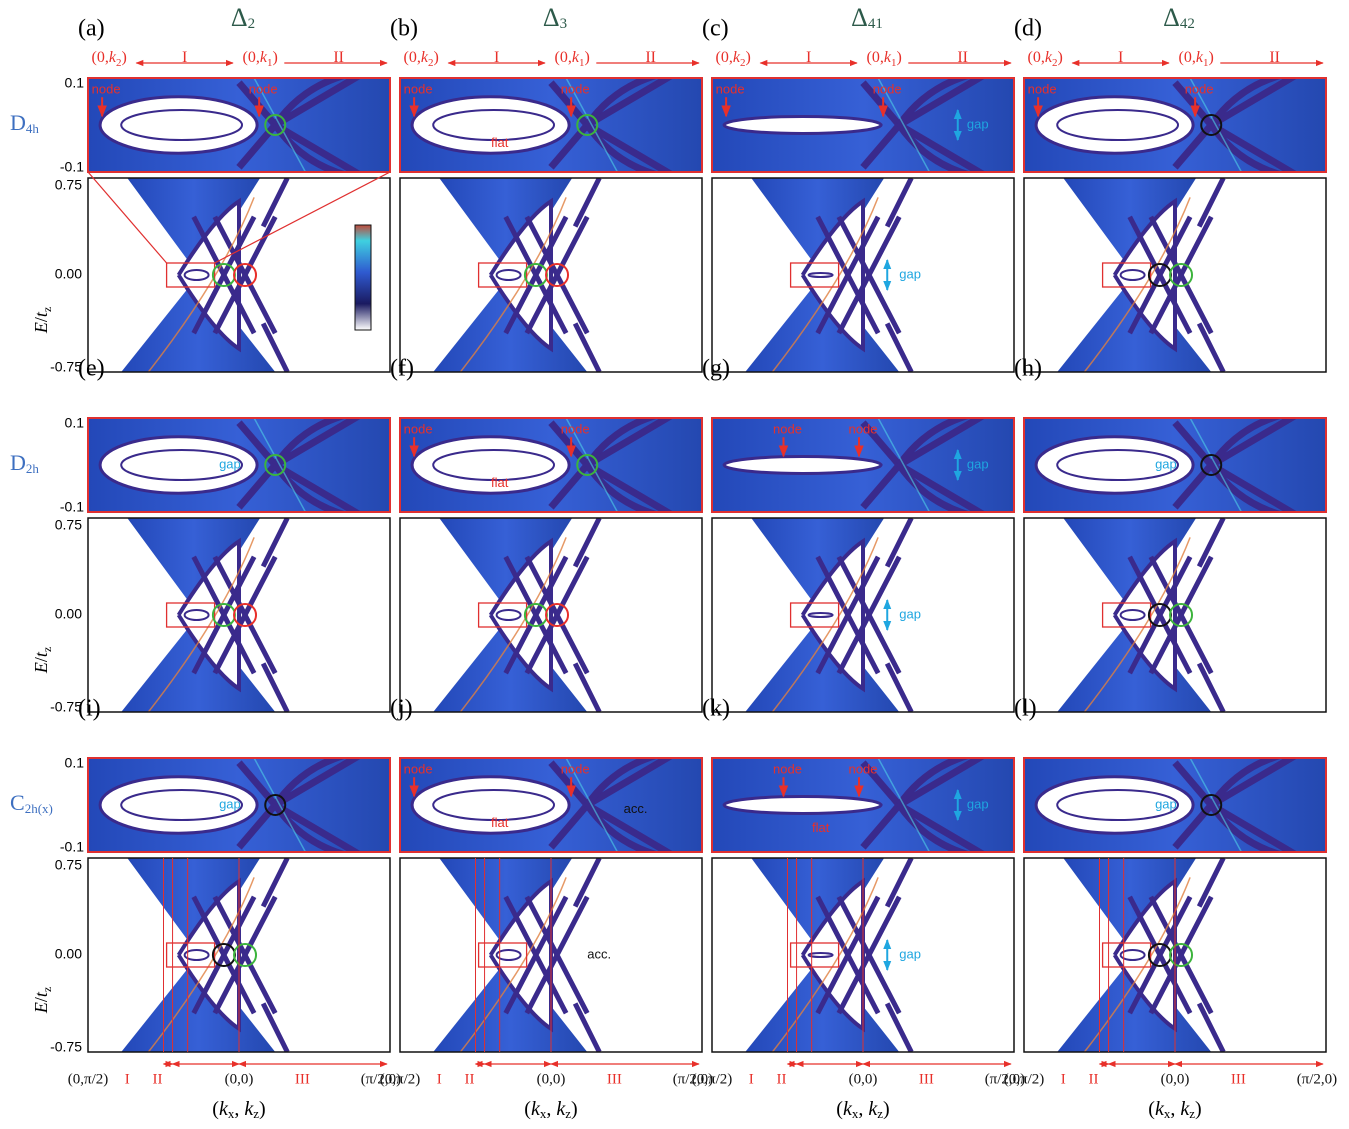 This screenshot has width=1349, height=1129. I want to click on subscript: x, so click(855, 1113).